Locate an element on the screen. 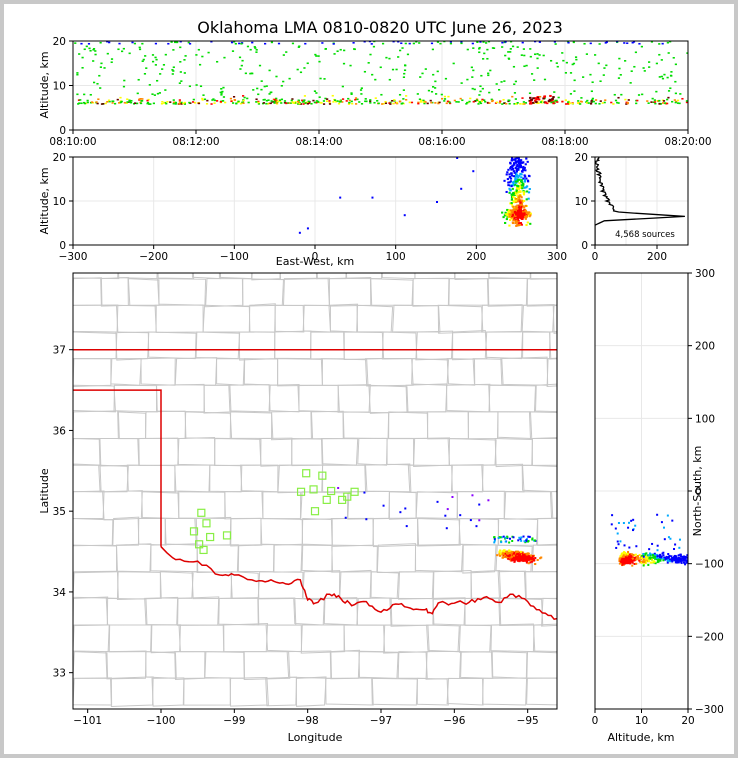 Image resolution: width=738 pixels, height=758 pixels. x-tick-label: 0 is located at coordinates (595, 257).